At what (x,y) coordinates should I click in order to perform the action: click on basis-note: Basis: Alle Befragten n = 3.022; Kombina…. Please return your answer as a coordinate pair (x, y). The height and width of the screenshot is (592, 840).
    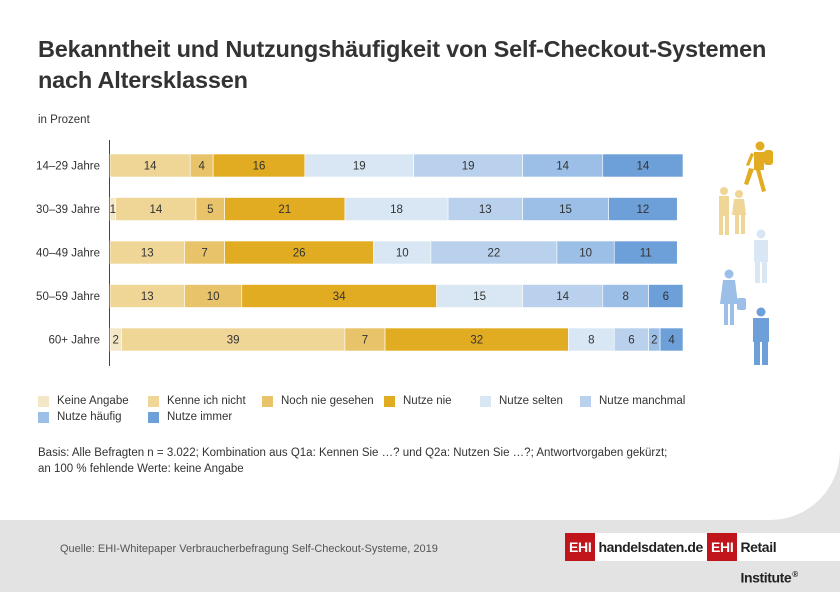
    Looking at the image, I should click on (418, 461).